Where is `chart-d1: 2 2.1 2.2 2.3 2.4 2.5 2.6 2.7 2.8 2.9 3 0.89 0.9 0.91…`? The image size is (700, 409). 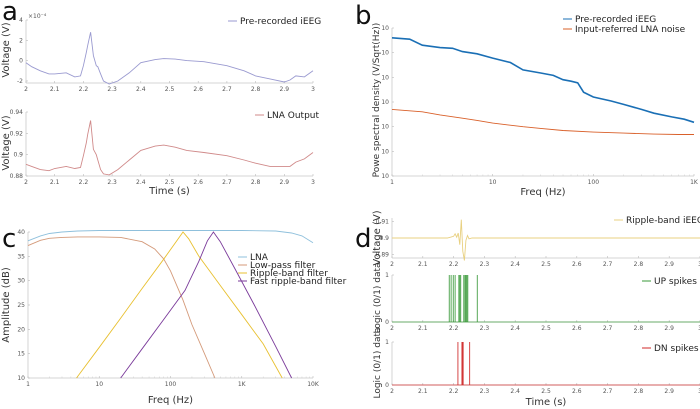 chart-d1: 2 2.1 2.2 2.3 2.4 2.5 2.6 2.7 2.8 2.9 3 0.89 0.9 0.91… is located at coordinates (527, 239).